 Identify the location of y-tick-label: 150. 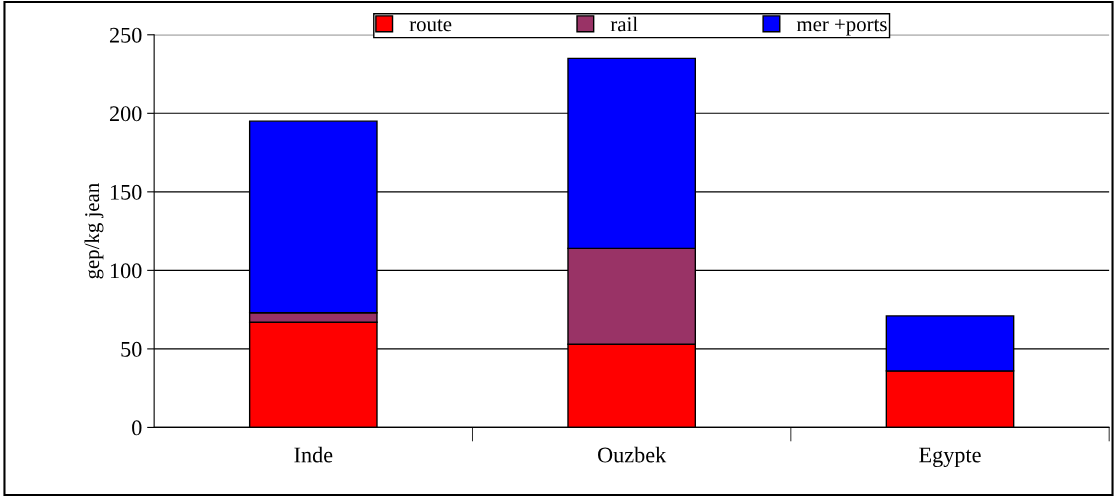
(126, 192).